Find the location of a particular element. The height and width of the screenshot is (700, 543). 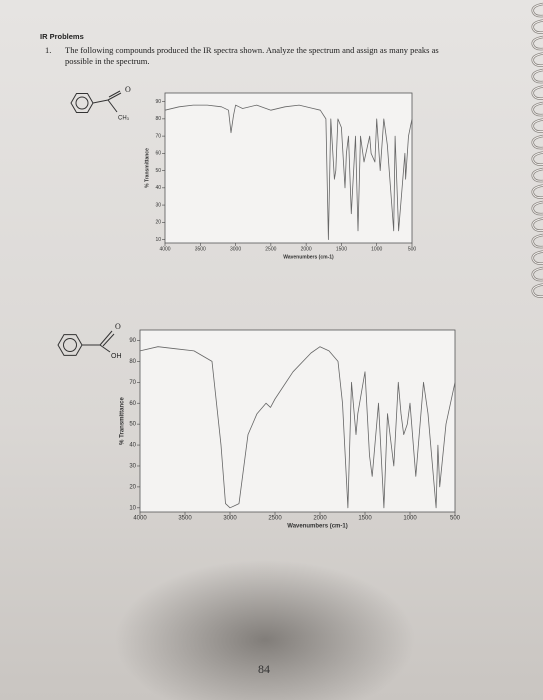

atom-label: OH is located at coordinates (116, 356).